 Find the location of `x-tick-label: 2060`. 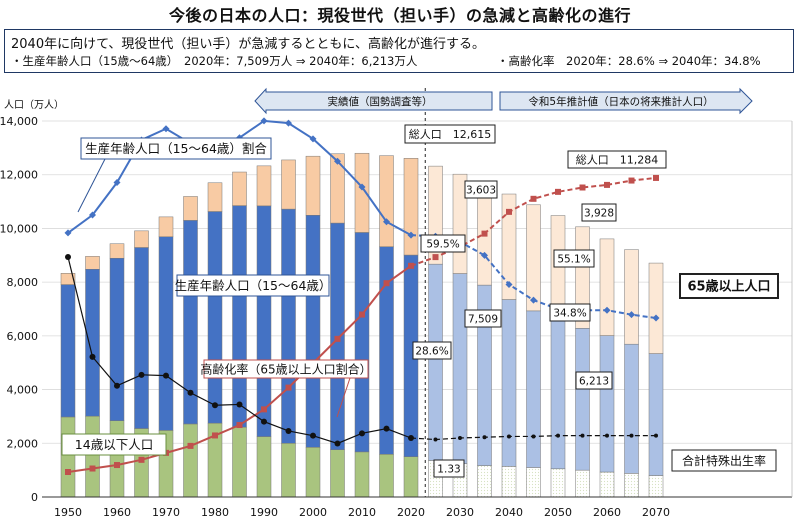

x-tick-label: 2060 is located at coordinates (607, 512).